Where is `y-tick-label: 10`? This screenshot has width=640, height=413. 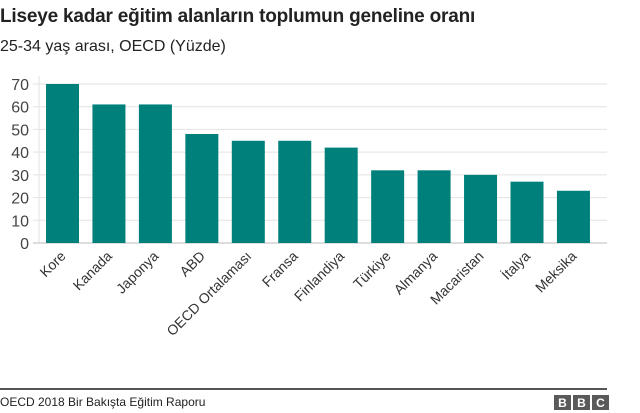
y-tick-label: 10 is located at coordinates (20, 221).